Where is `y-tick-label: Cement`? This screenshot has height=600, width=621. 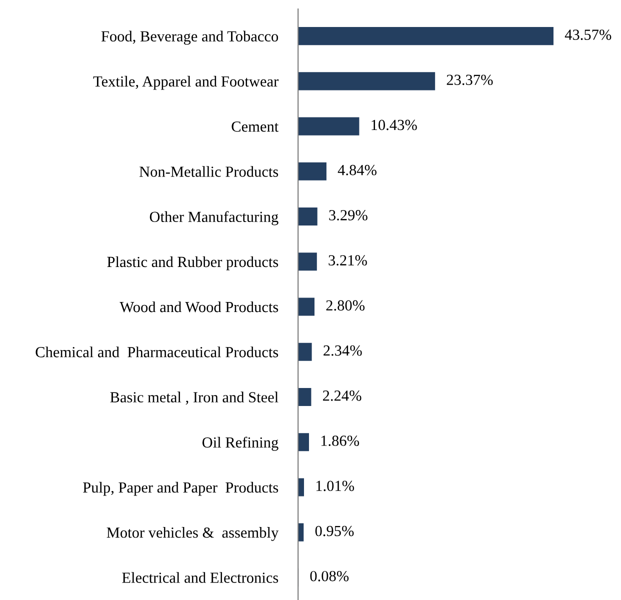
y-tick-label: Cement is located at coordinates (255, 126).